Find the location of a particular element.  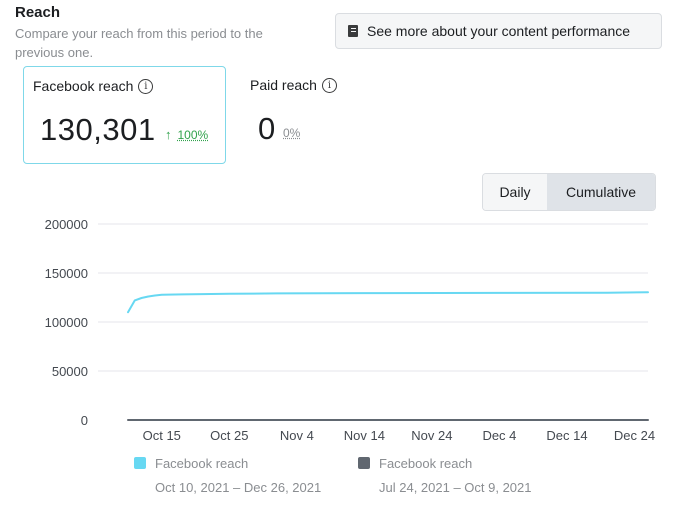

paid-reach-value: 0 is located at coordinates (267, 128).